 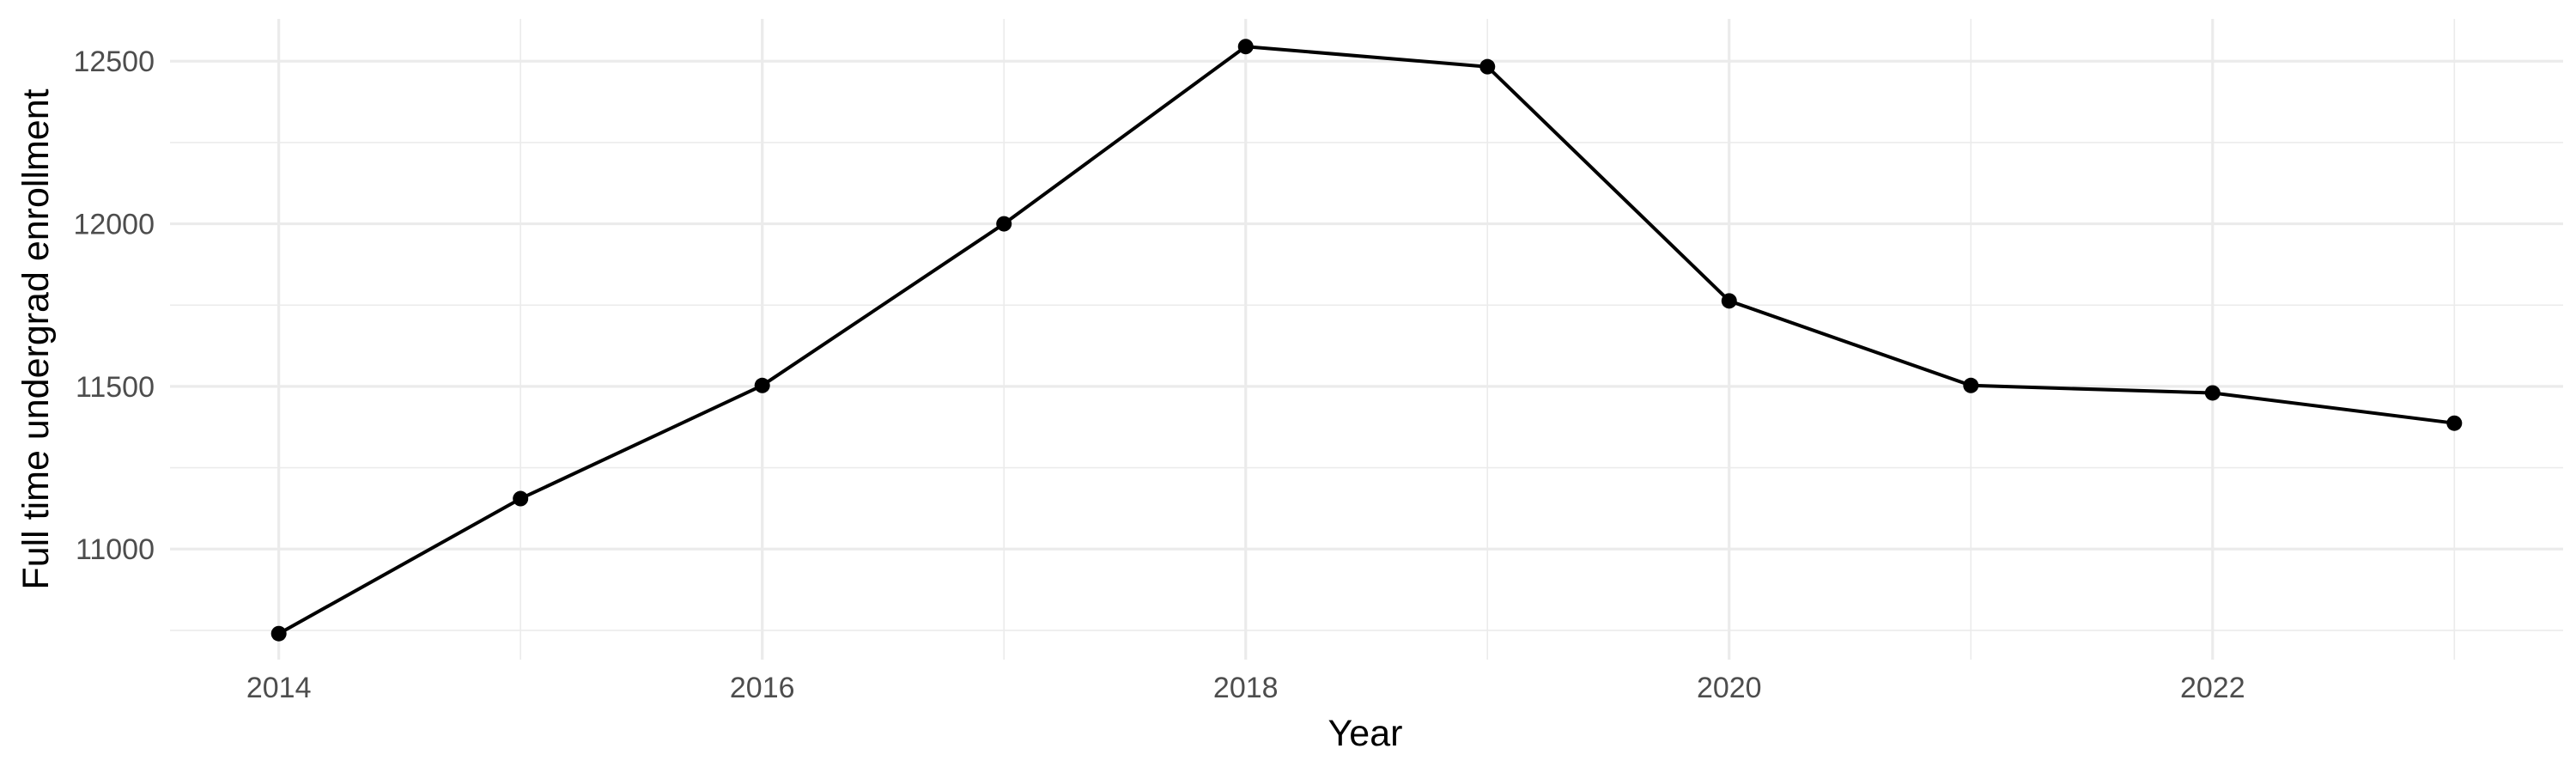 I want to click on y-tick-label: 12500, so click(x=114, y=62).